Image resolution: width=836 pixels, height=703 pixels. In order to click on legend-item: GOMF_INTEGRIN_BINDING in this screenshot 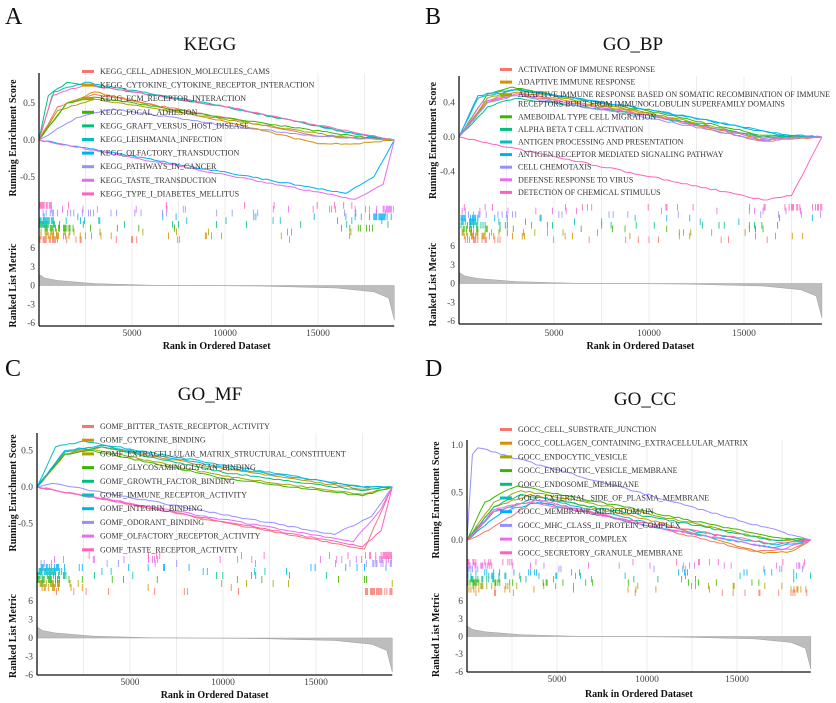, I will do `click(142, 508)`.